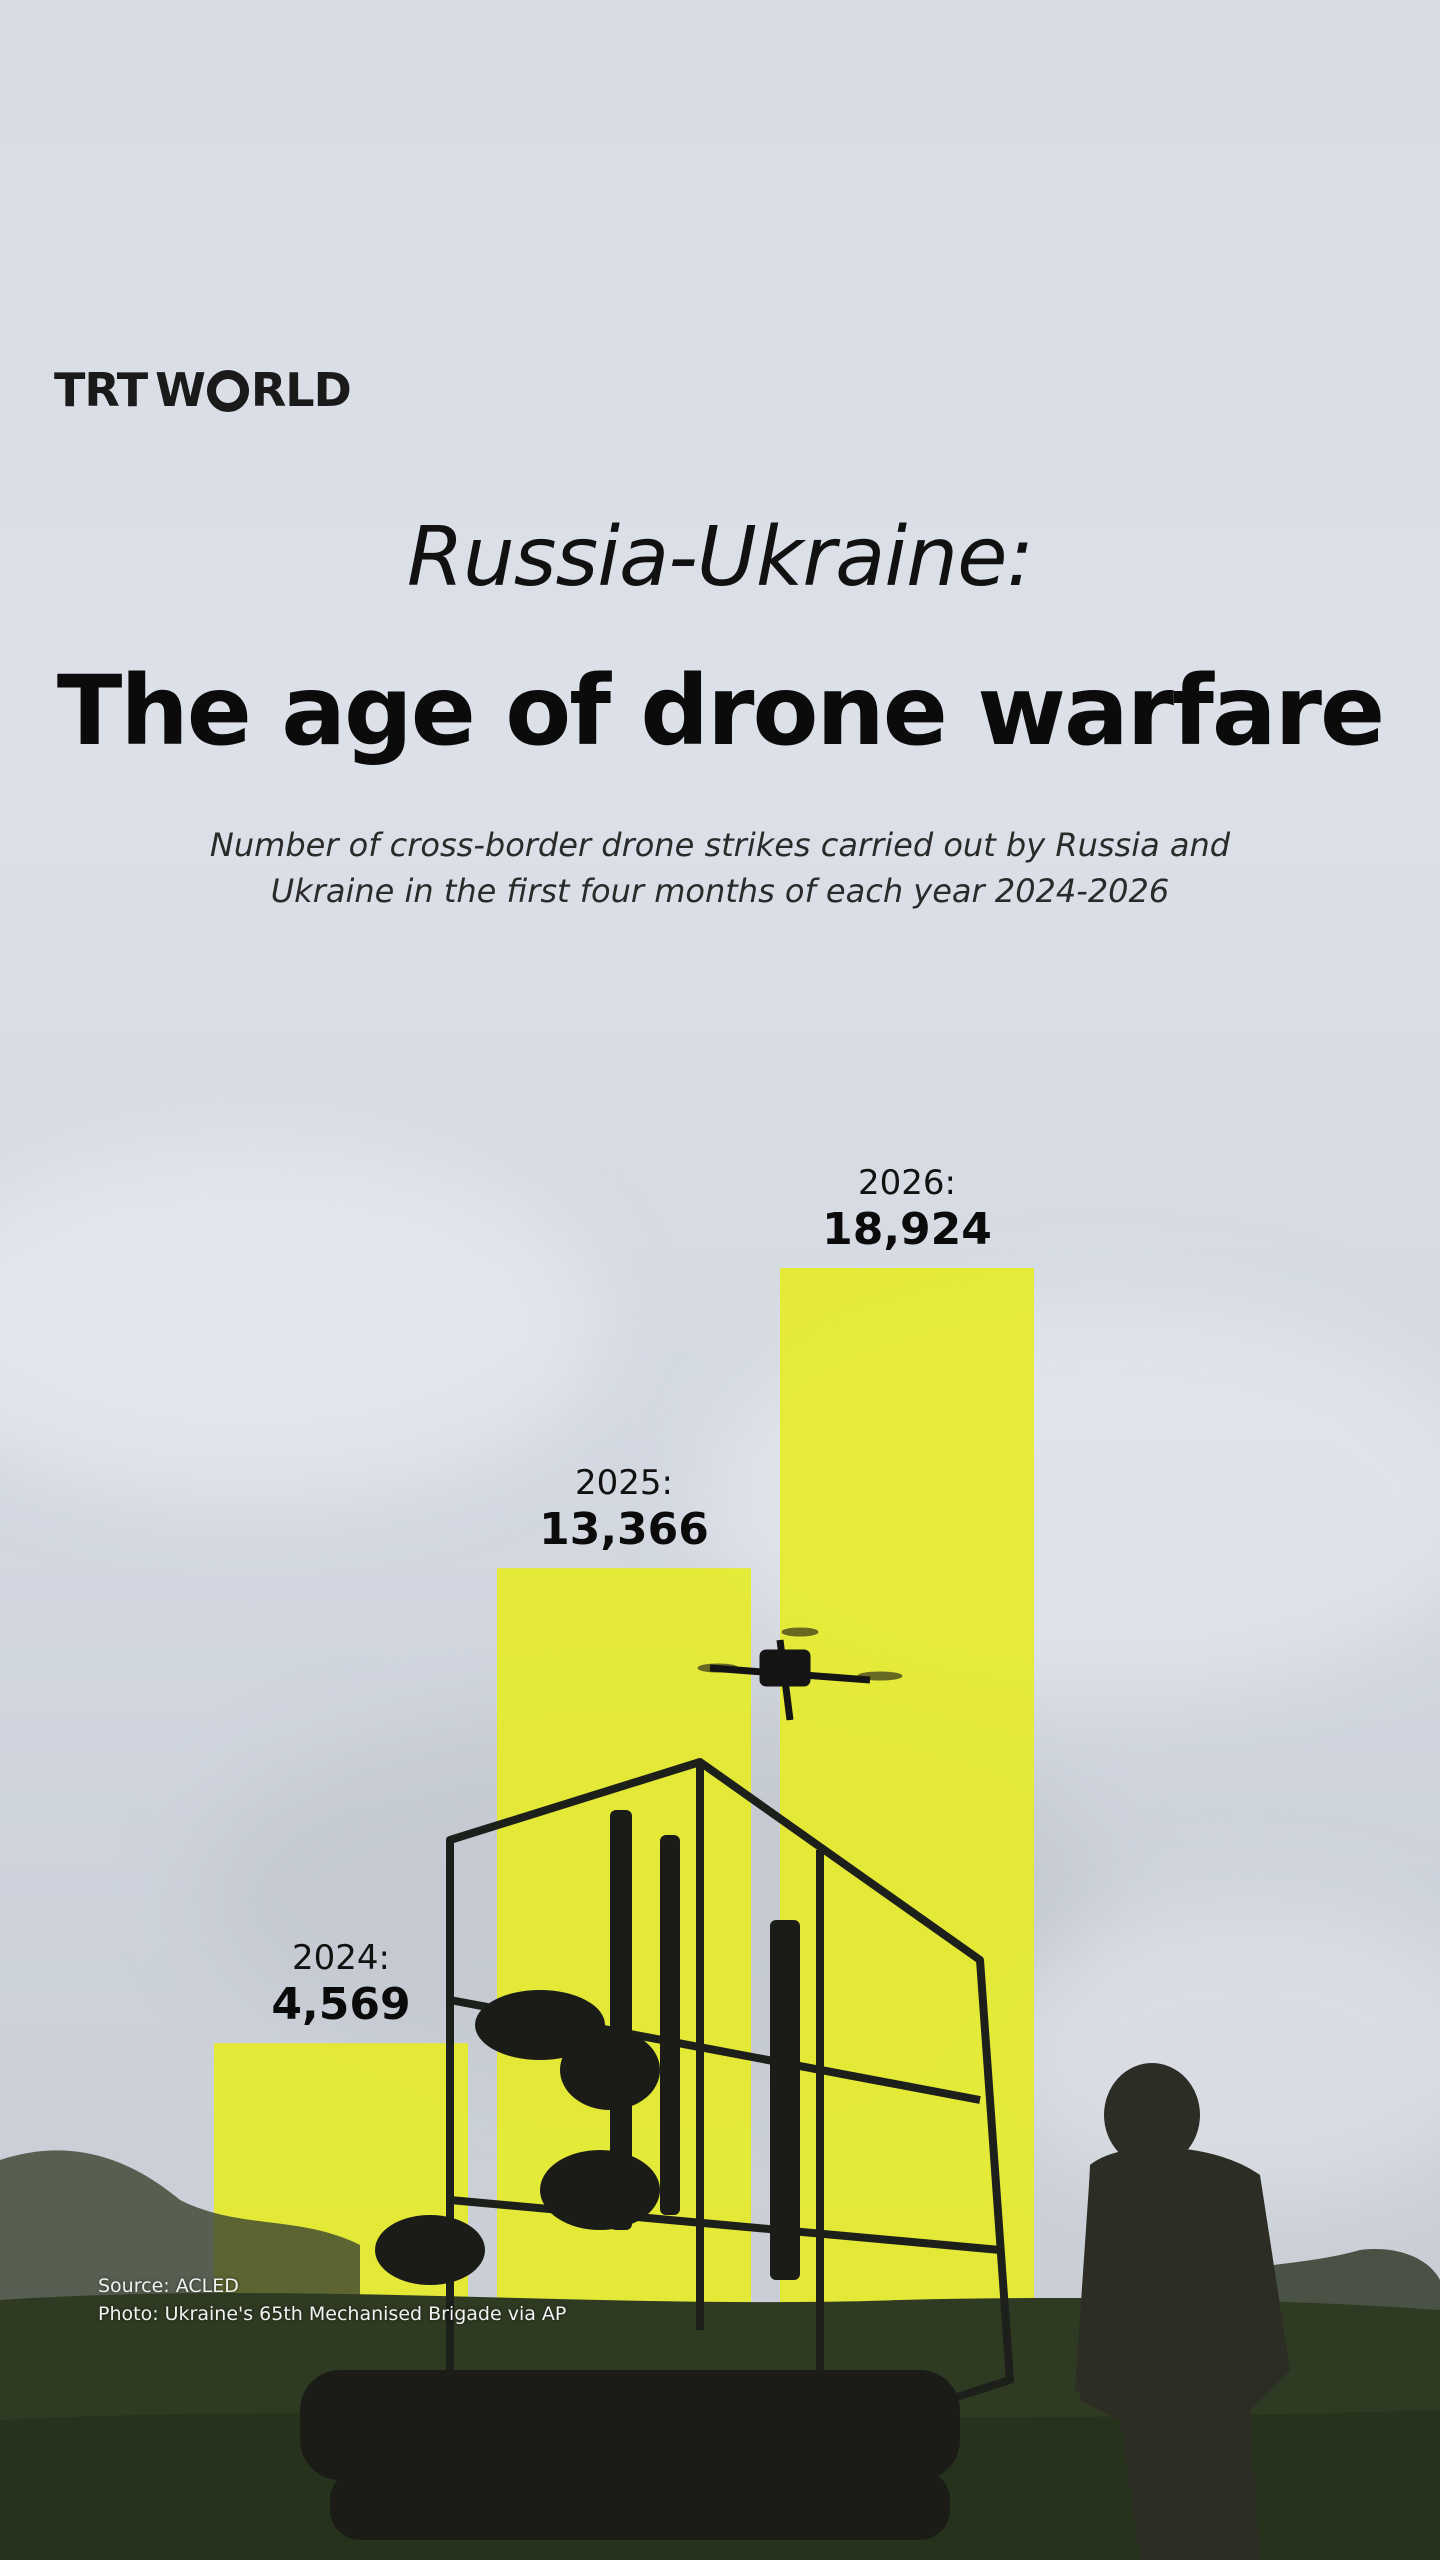 The height and width of the screenshot is (2560, 1440). I want to click on kicker-title: Russia-Ukraine:, so click(720, 557).